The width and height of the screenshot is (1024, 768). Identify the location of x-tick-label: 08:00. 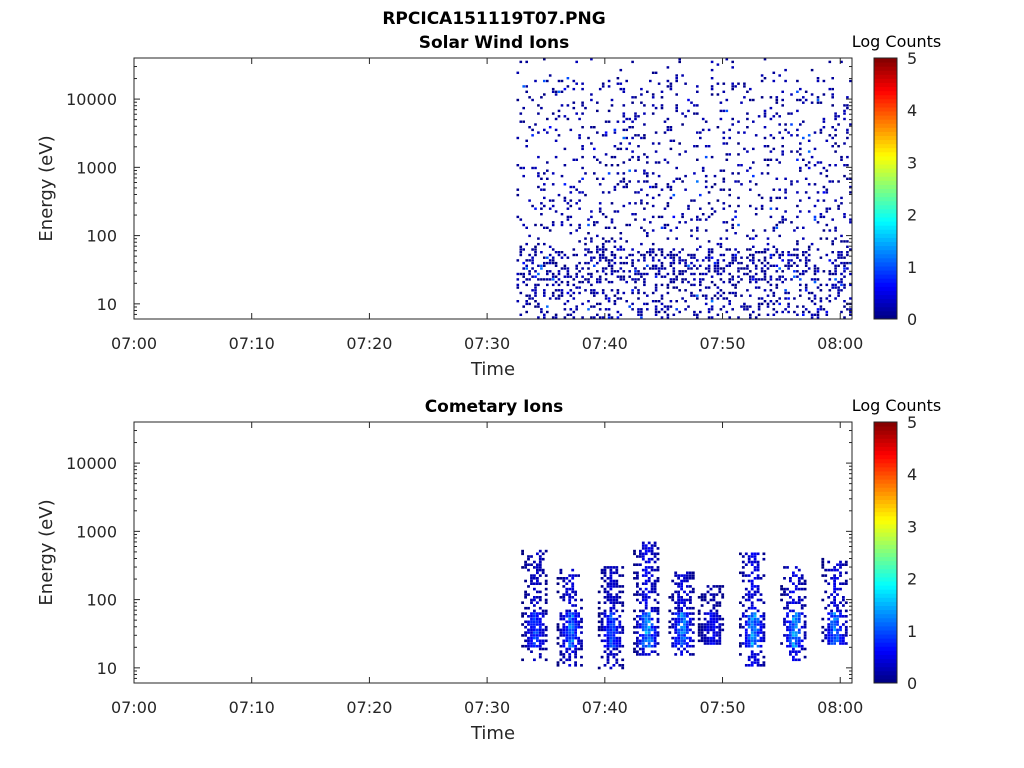
(840, 343).